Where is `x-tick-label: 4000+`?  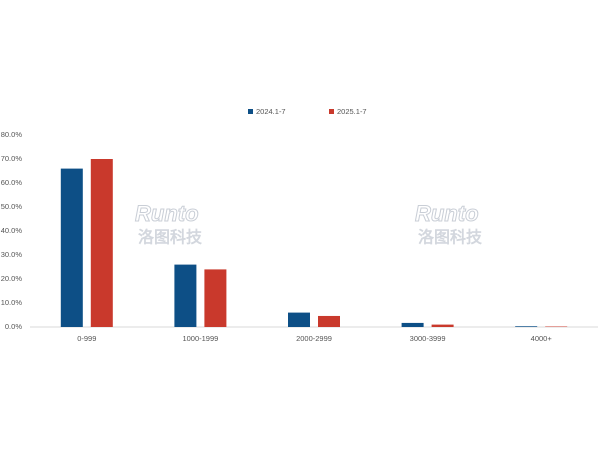 x-tick-label: 4000+ is located at coordinates (542, 338).